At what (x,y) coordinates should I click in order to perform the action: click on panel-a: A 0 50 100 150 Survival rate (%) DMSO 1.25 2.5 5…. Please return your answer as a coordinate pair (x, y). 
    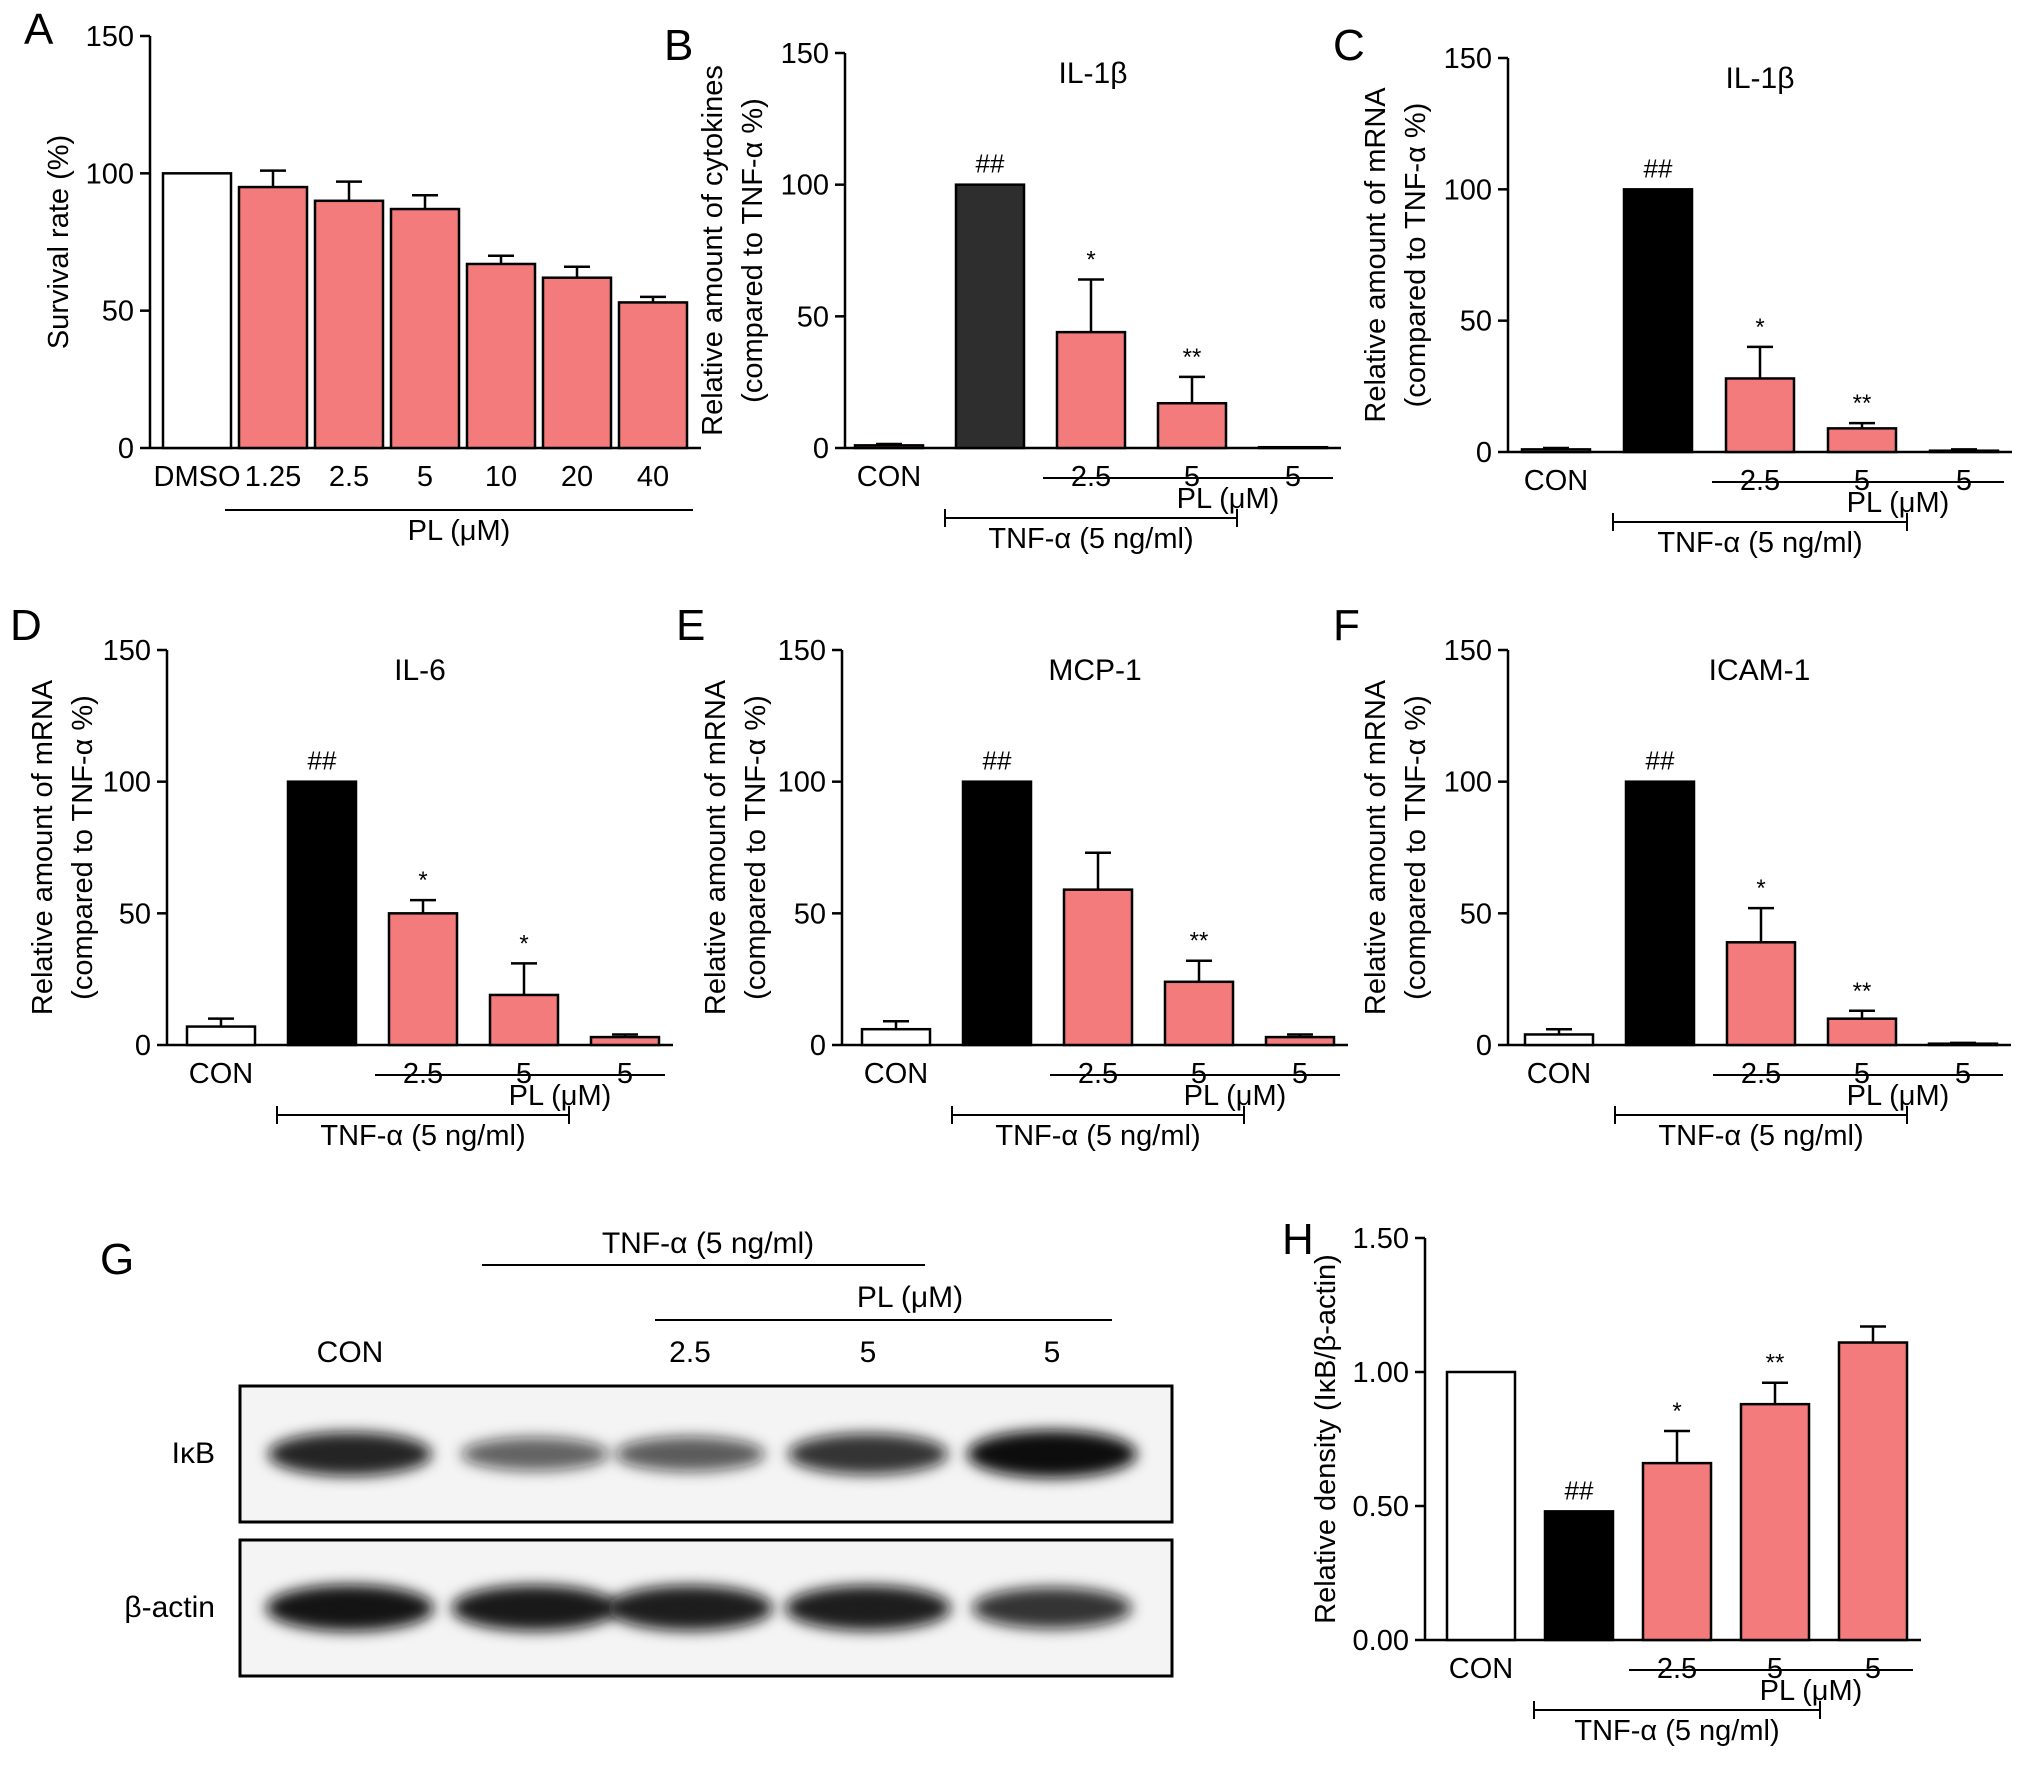
    Looking at the image, I should click on (362, 276).